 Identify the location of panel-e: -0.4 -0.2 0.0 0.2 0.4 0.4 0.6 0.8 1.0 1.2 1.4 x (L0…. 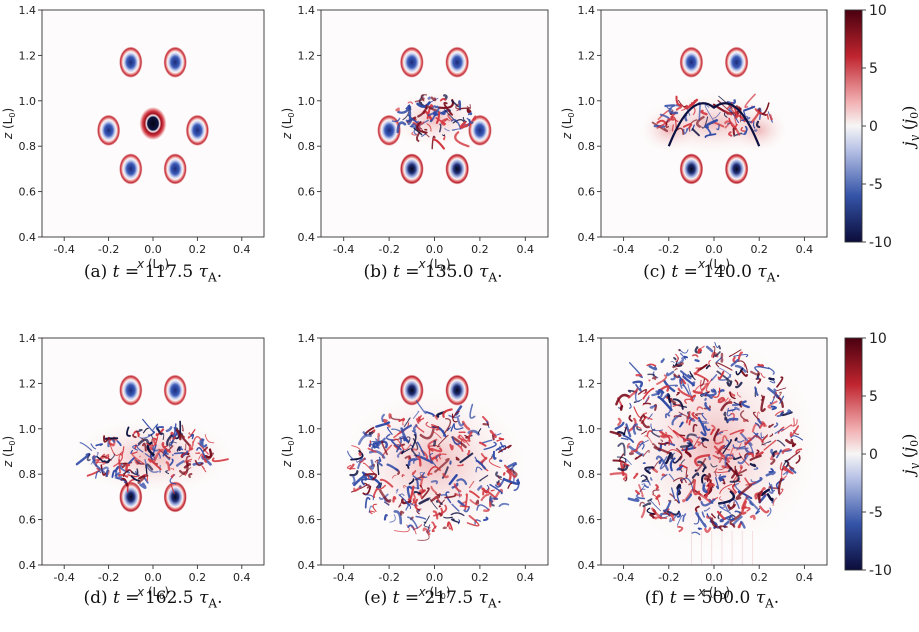
(414, 466).